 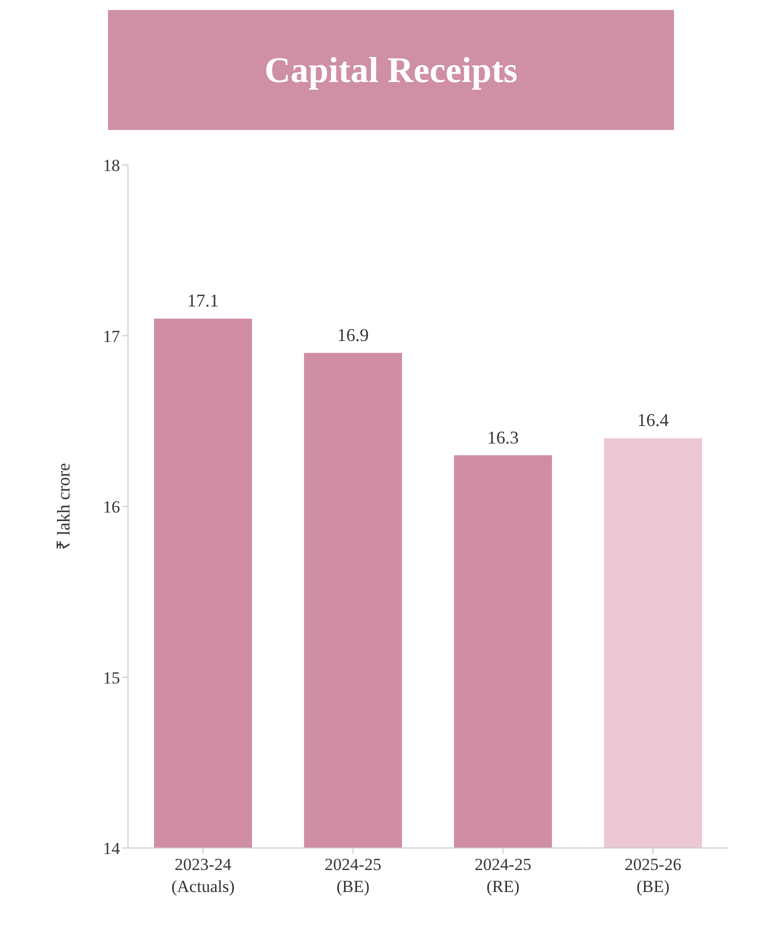 I want to click on y-tick-label: 17, so click(x=111, y=336).